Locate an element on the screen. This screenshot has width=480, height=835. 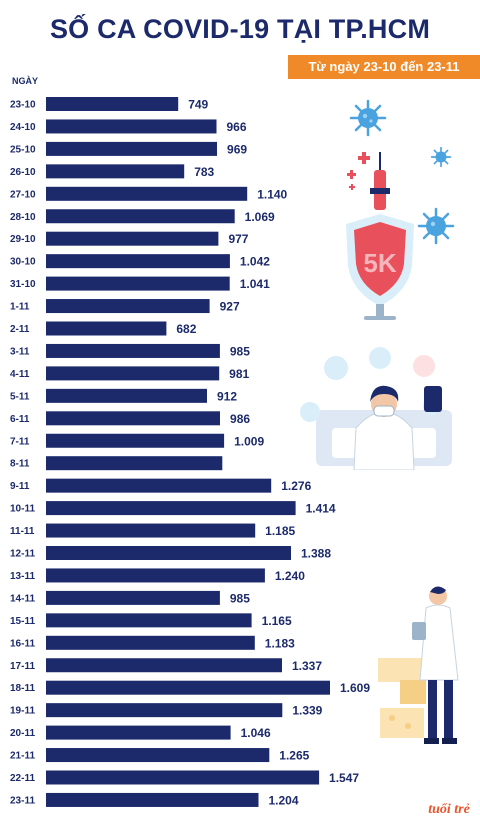
category-label: 11-11 is located at coordinates (22, 531).